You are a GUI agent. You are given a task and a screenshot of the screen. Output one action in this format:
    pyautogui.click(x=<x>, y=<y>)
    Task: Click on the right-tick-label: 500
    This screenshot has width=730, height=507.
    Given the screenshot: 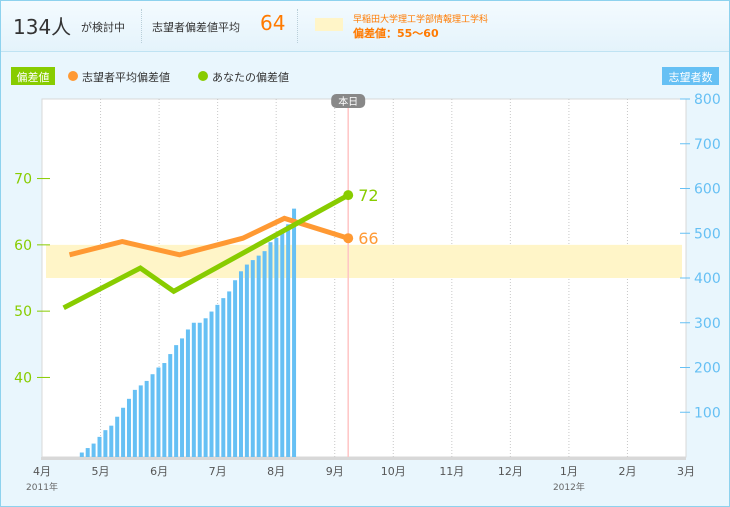 What is the action you would take?
    pyautogui.click(x=707, y=234)
    